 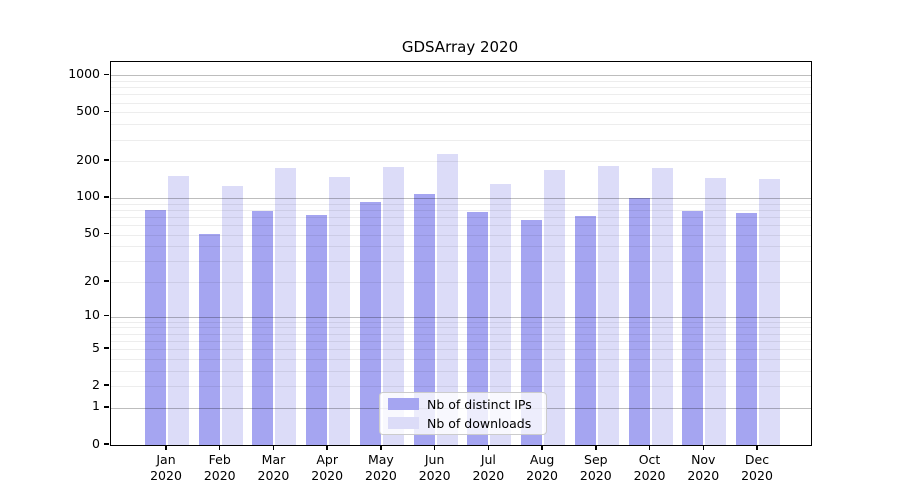 I want to click on legend-item-downloads: Nb of downloads, so click(x=463, y=423).